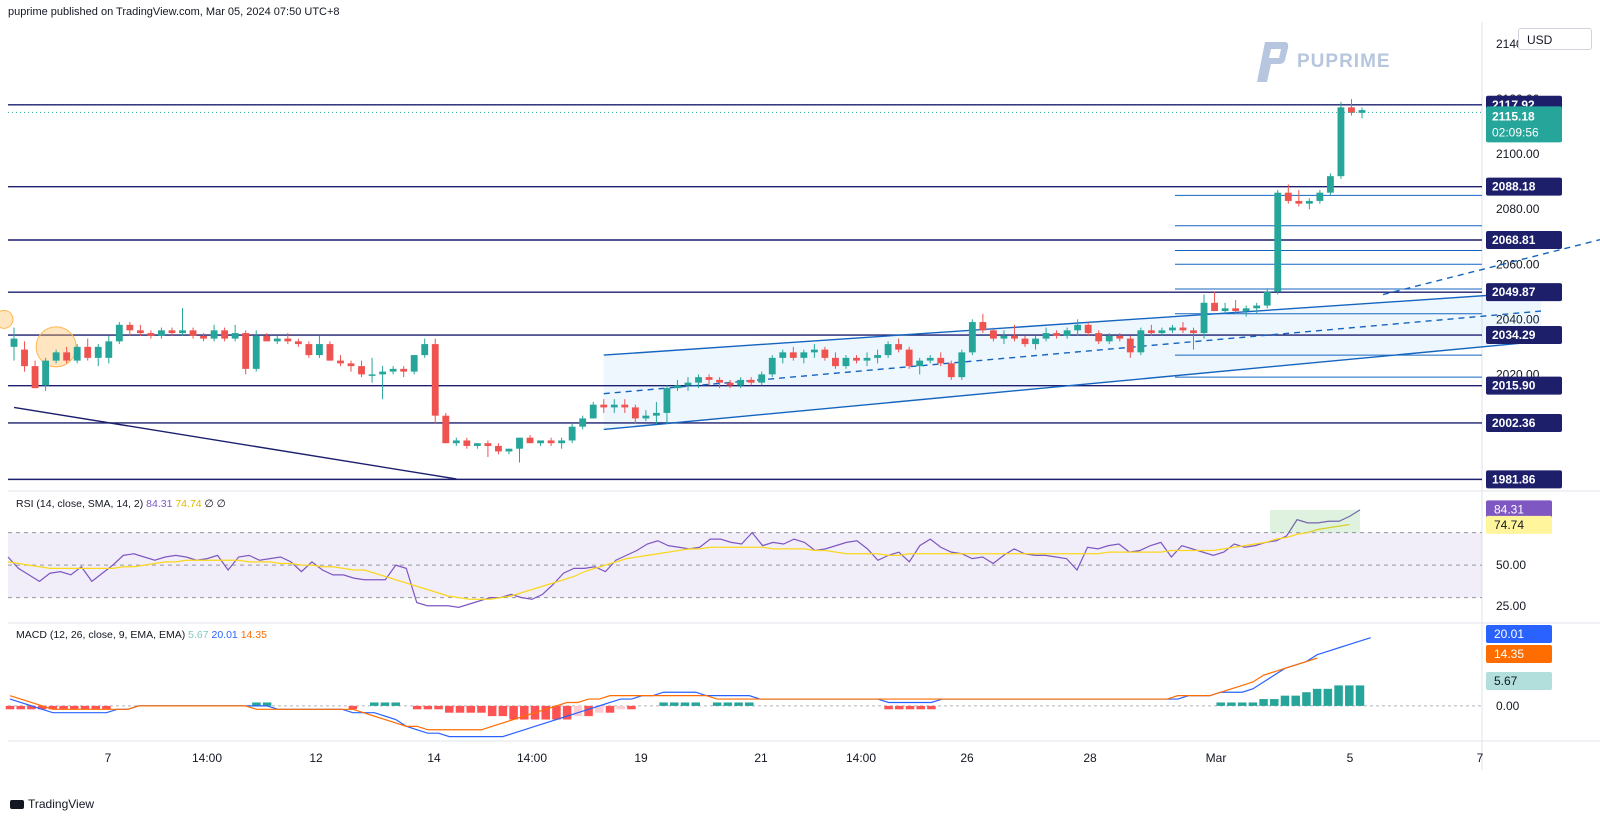 This screenshot has height=819, width=1600. I want to click on tradingview-footer: TradingView, so click(52, 804).